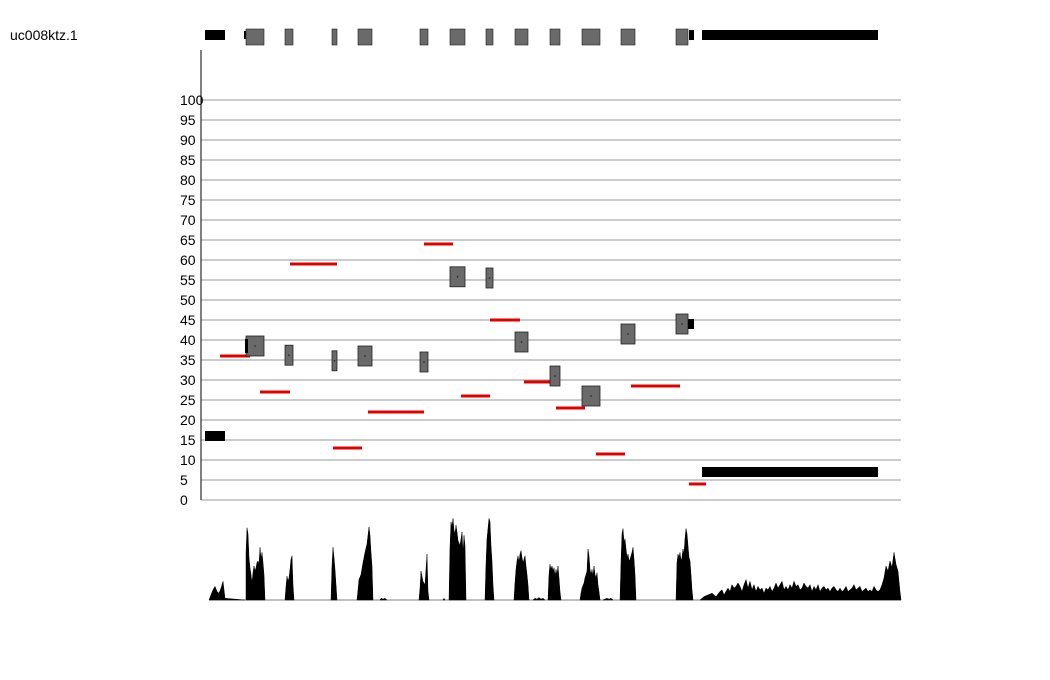 The image size is (1050, 680). What do you see at coordinates (555, 559) in the screenshot?
I see `coverage-track` at bounding box center [555, 559].